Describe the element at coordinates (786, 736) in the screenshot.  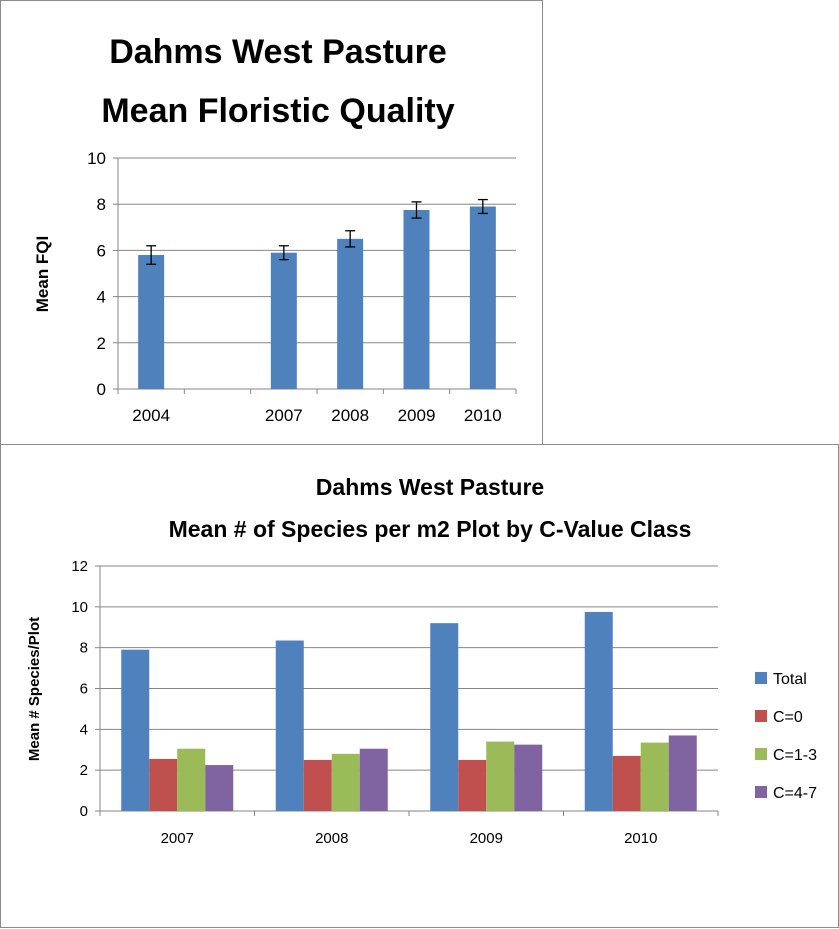
I see `legend: Total C=0 C=1-3 C=4-7` at that location.